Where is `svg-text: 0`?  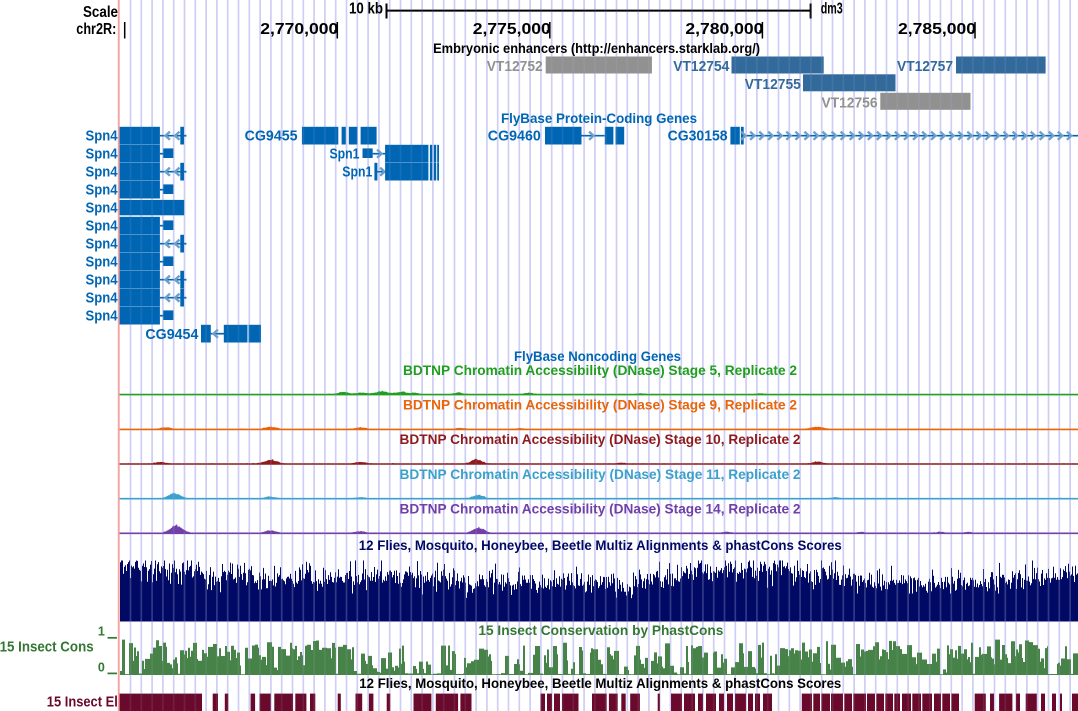
svg-text: 0 is located at coordinates (101, 668).